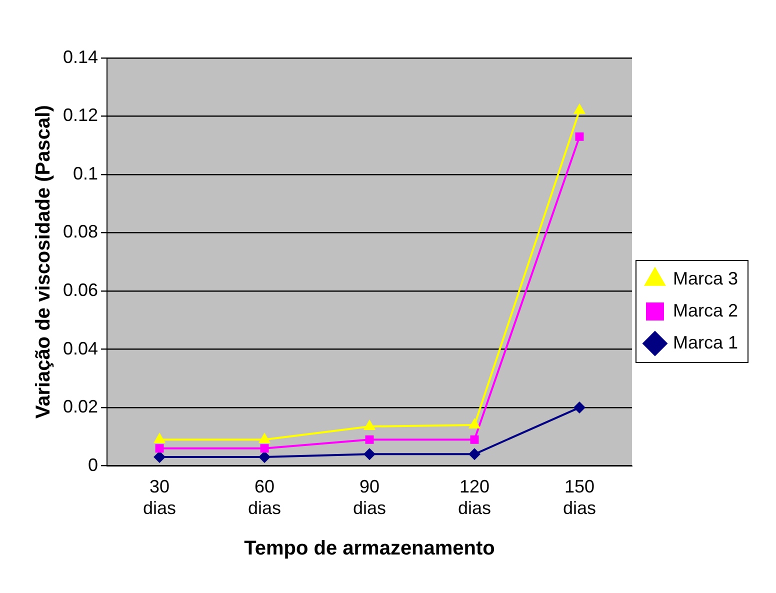 The height and width of the screenshot is (593, 776). What do you see at coordinates (93, 464) in the screenshot?
I see `y-tick-label: 0` at bounding box center [93, 464].